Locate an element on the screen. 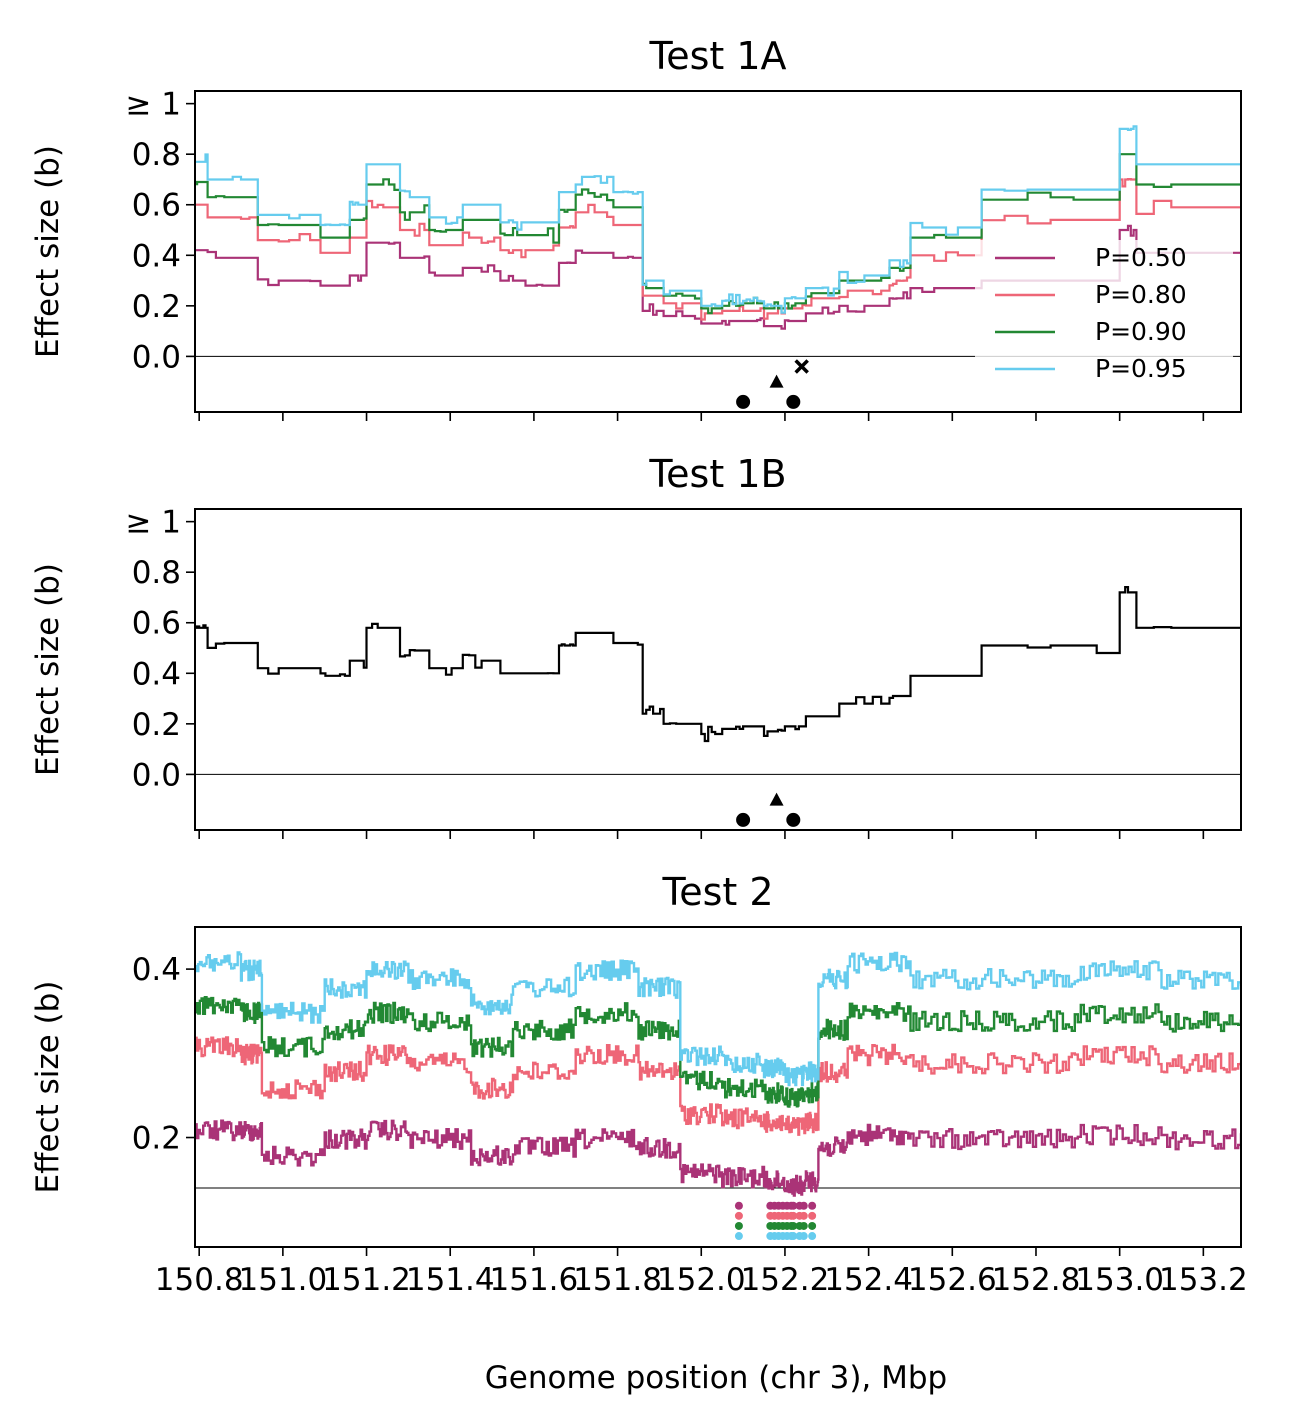  x-tick-label: 152.0 is located at coordinates (701, 1280).